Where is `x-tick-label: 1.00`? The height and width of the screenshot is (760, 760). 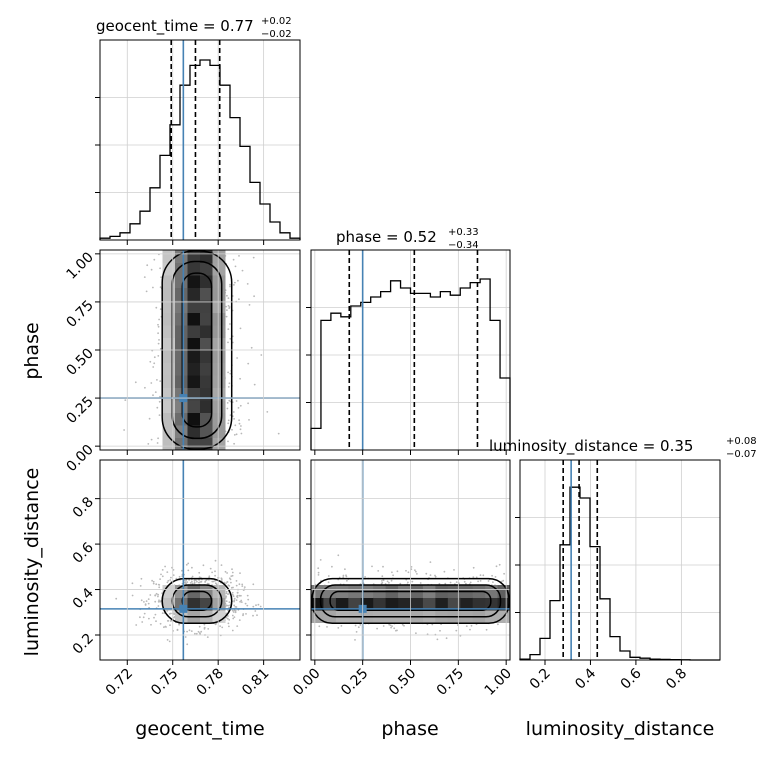
x-tick-label: 1.00 is located at coordinates (498, 682).